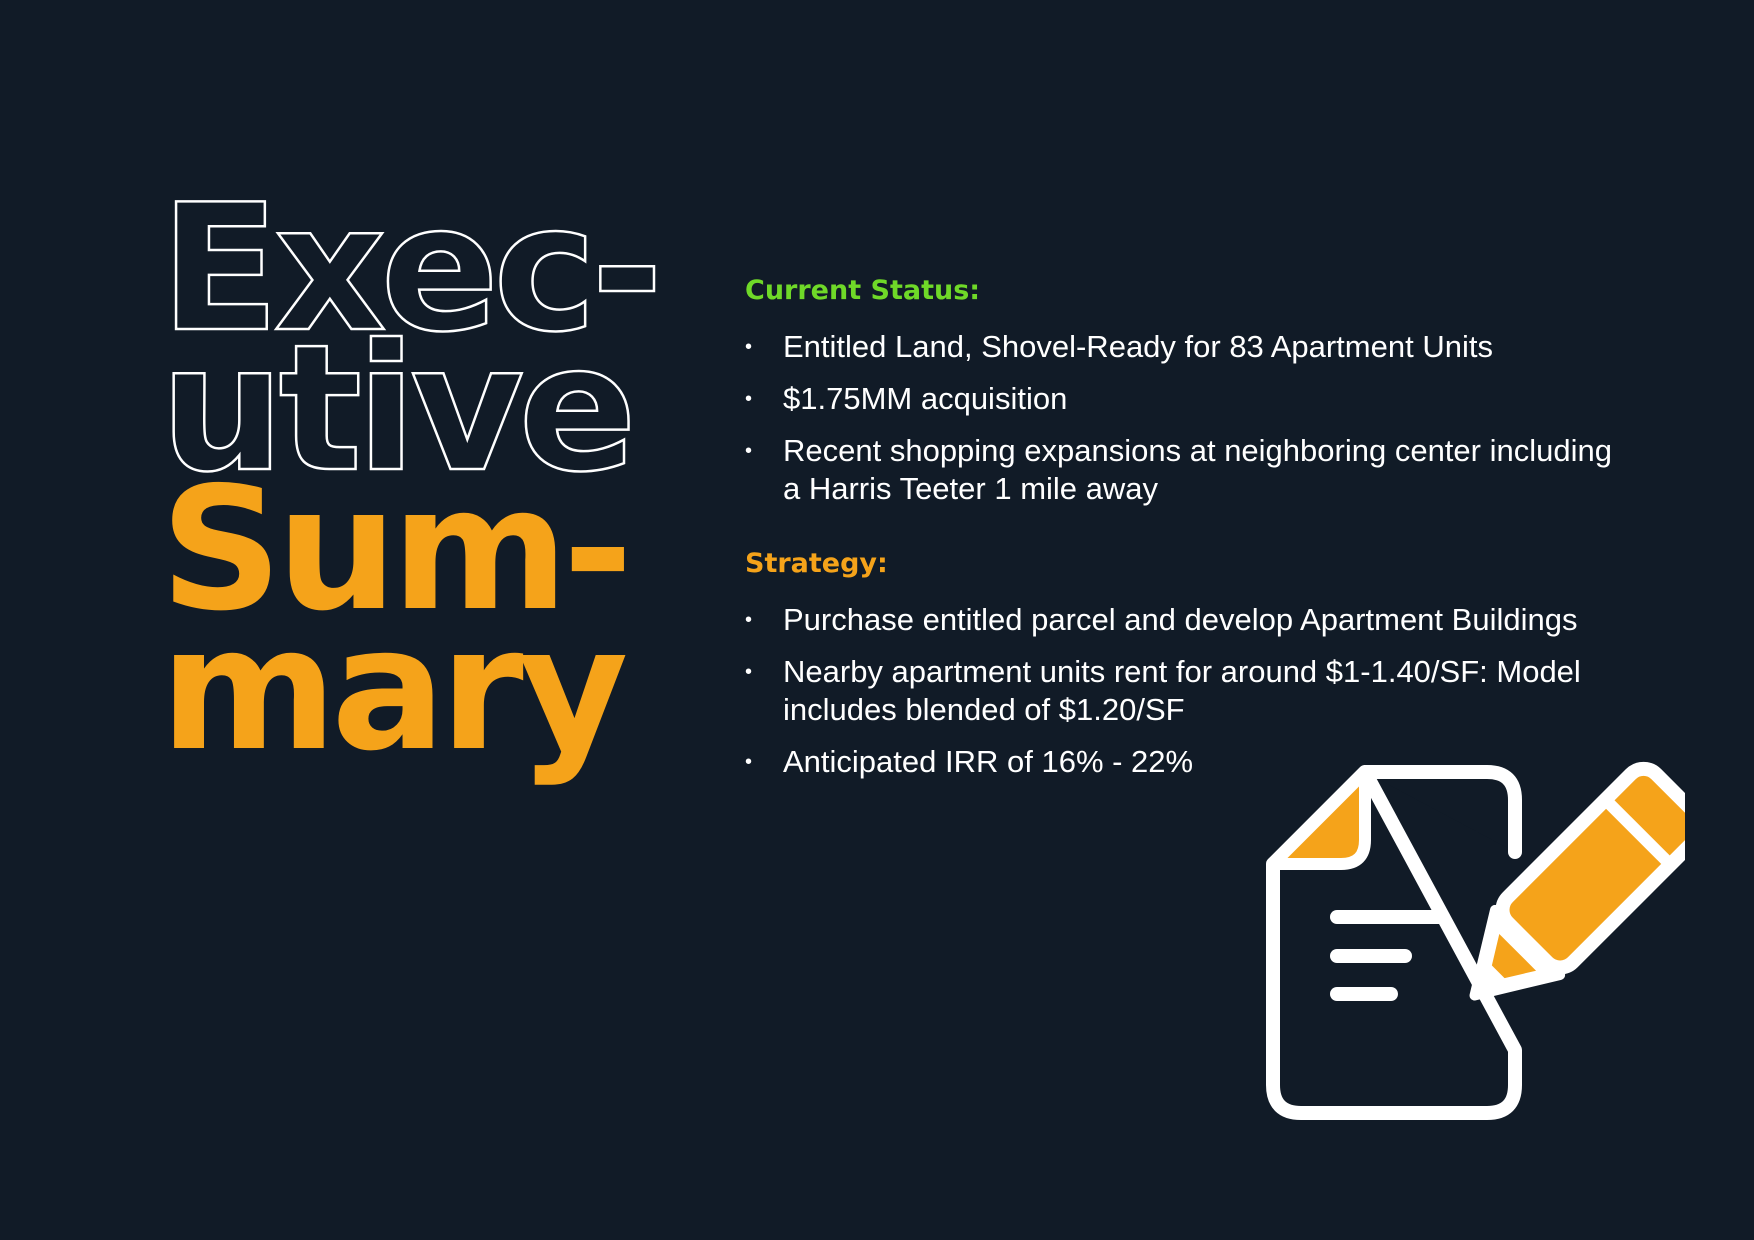  I want to click on list-item: • Anticipated IRR of 16% - 22%, so click(1185, 762).